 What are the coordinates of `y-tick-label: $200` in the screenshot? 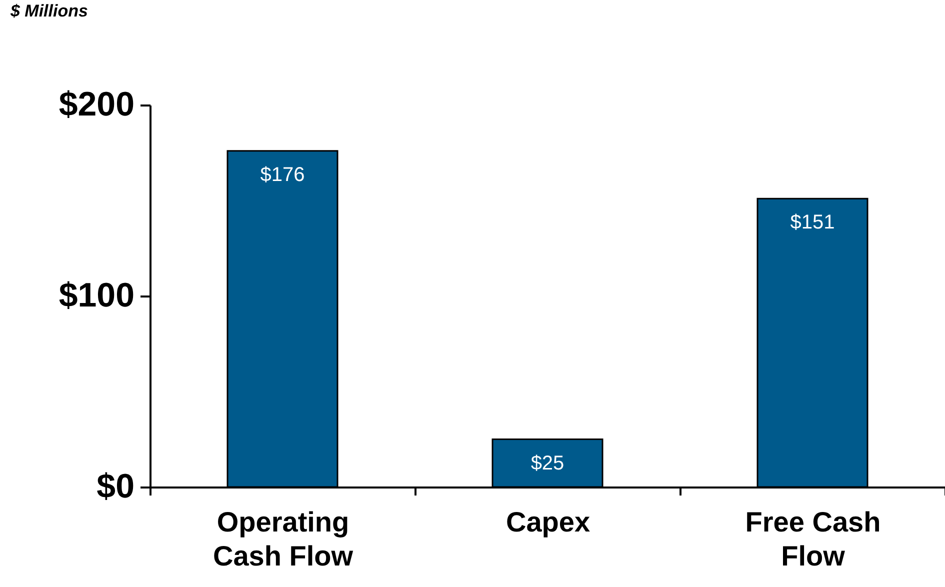 It's located at (96, 105).